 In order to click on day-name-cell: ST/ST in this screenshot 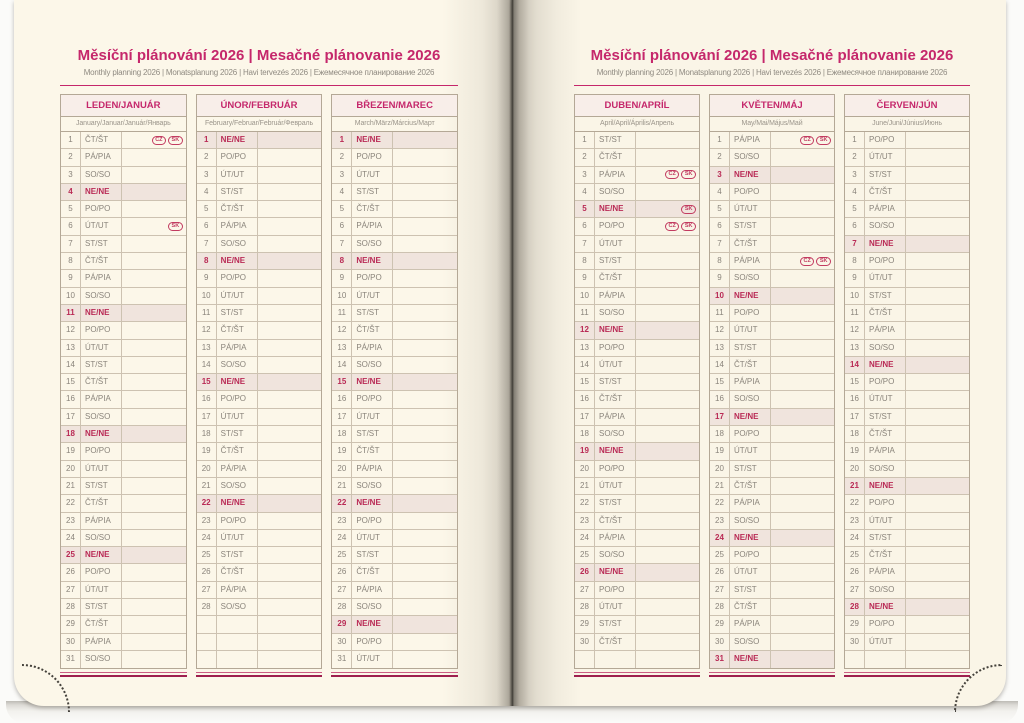, I will do `click(101, 486)`.